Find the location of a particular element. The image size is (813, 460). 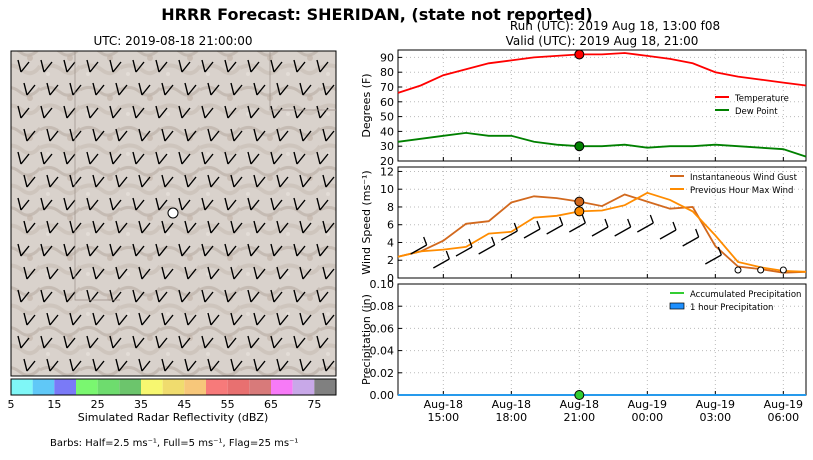

series-line-instantaneous-wind-gust is located at coordinates (602, 233).